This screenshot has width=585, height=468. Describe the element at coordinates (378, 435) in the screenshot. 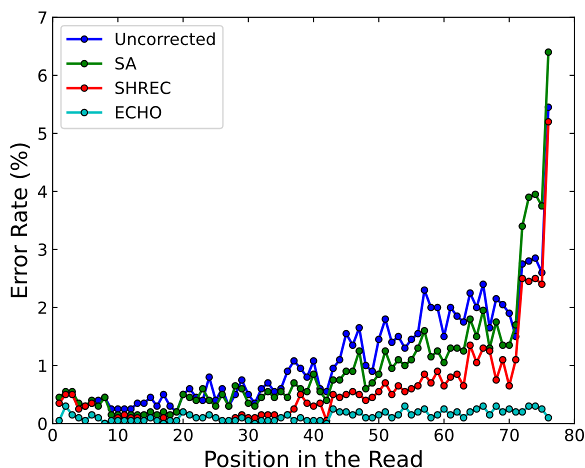

I see `x-tick-label: 50` at that location.